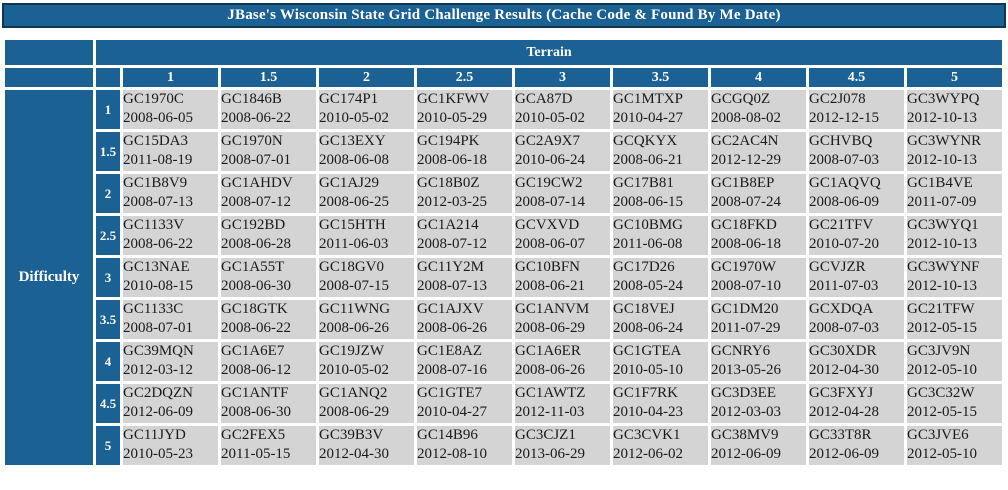 The width and height of the screenshot is (1008, 490). What do you see at coordinates (843, 351) in the screenshot?
I see `cache-code: GC30XDR` at bounding box center [843, 351].